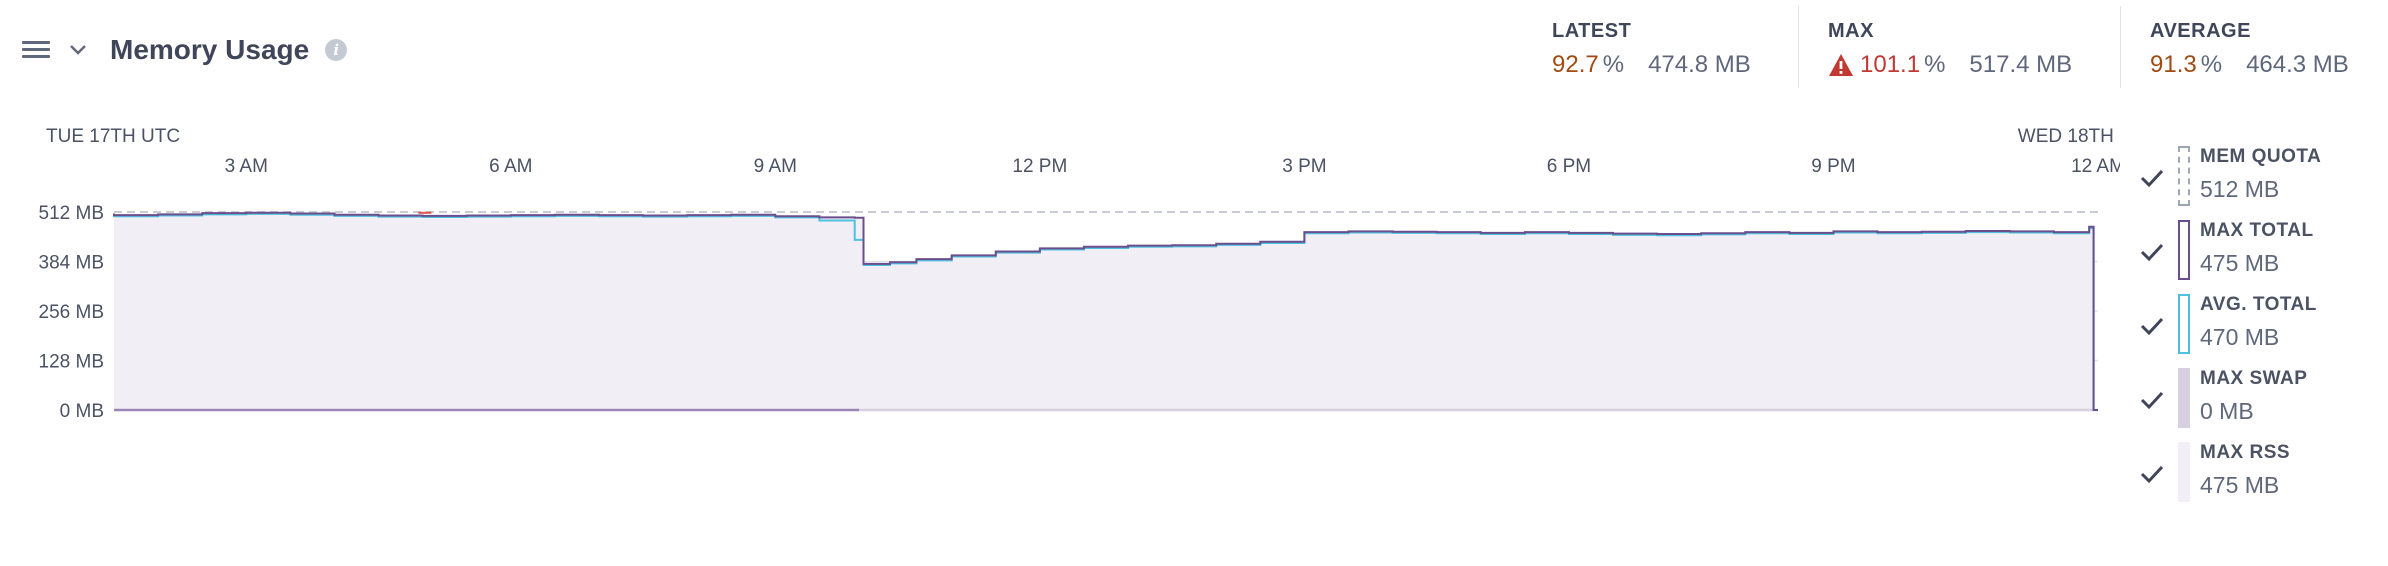  I want to click on legend-name: AVG. TOTAL, so click(2258, 304).